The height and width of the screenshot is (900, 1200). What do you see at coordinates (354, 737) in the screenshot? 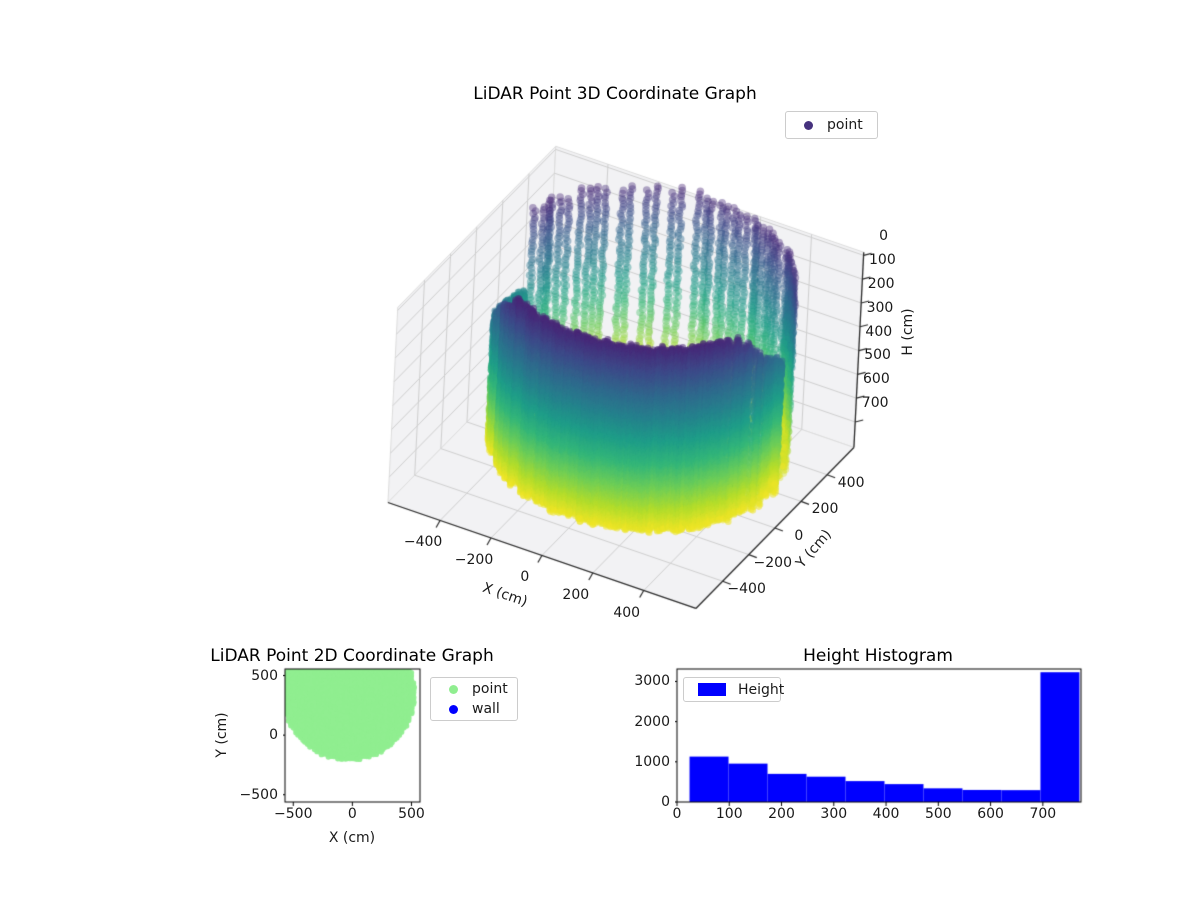
I see `plot2d-canvas` at bounding box center [354, 737].